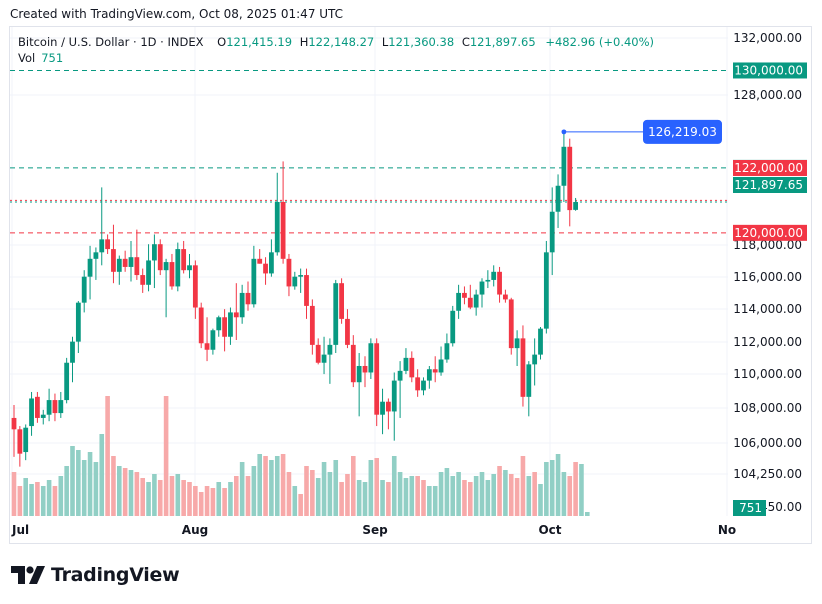 The height and width of the screenshot is (604, 822). Describe the element at coordinates (768, 233) in the screenshot. I see `price-axis-label: 120,000.00` at that location.